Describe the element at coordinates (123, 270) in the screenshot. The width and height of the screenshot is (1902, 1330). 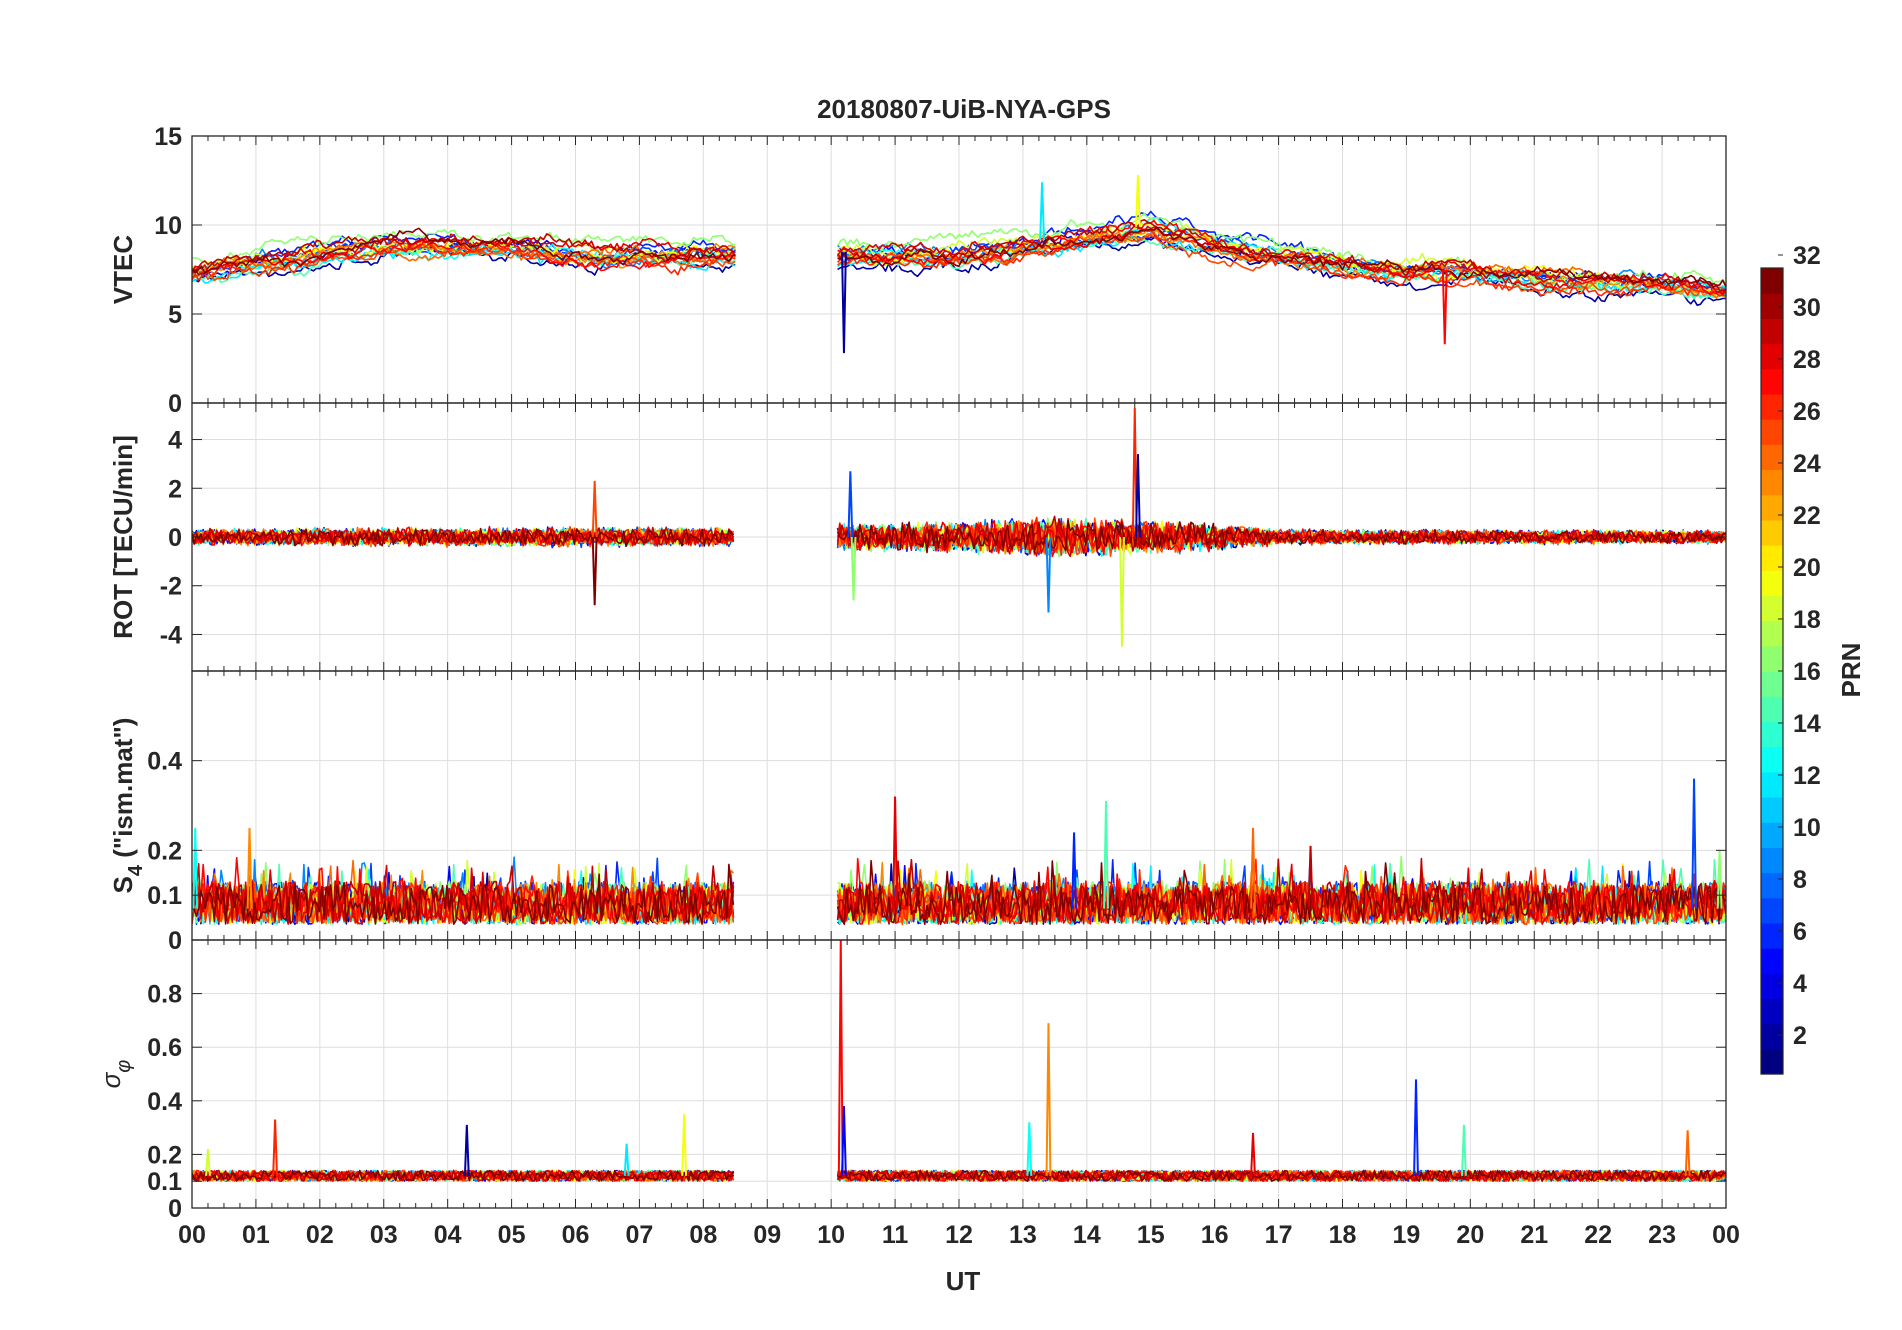
I see `y-axis-label: VTEC` at that location.